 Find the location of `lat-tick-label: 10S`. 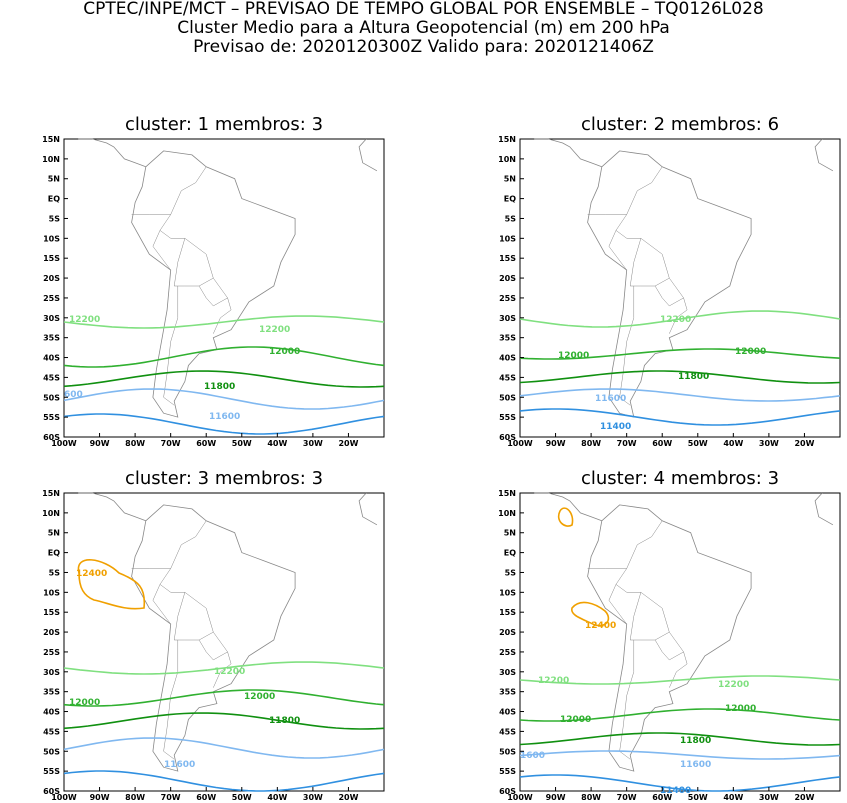

lat-tick-label: 10S is located at coordinates (507, 238).